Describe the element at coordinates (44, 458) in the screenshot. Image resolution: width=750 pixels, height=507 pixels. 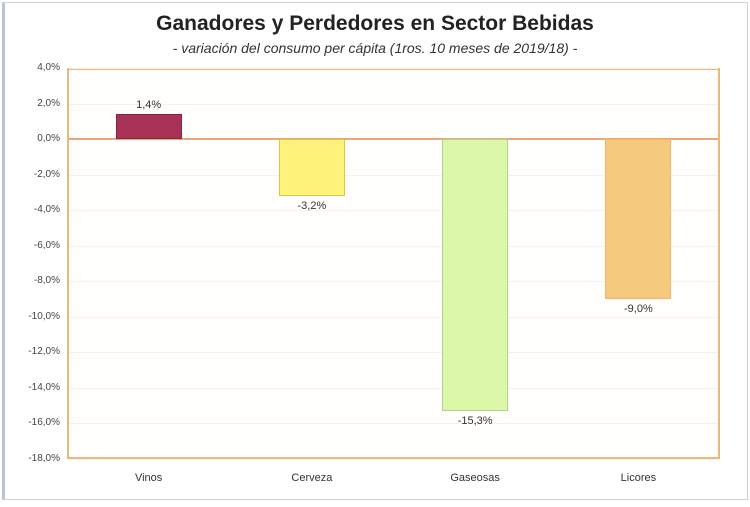
I see `y-tick-label: -18,0%` at that location.